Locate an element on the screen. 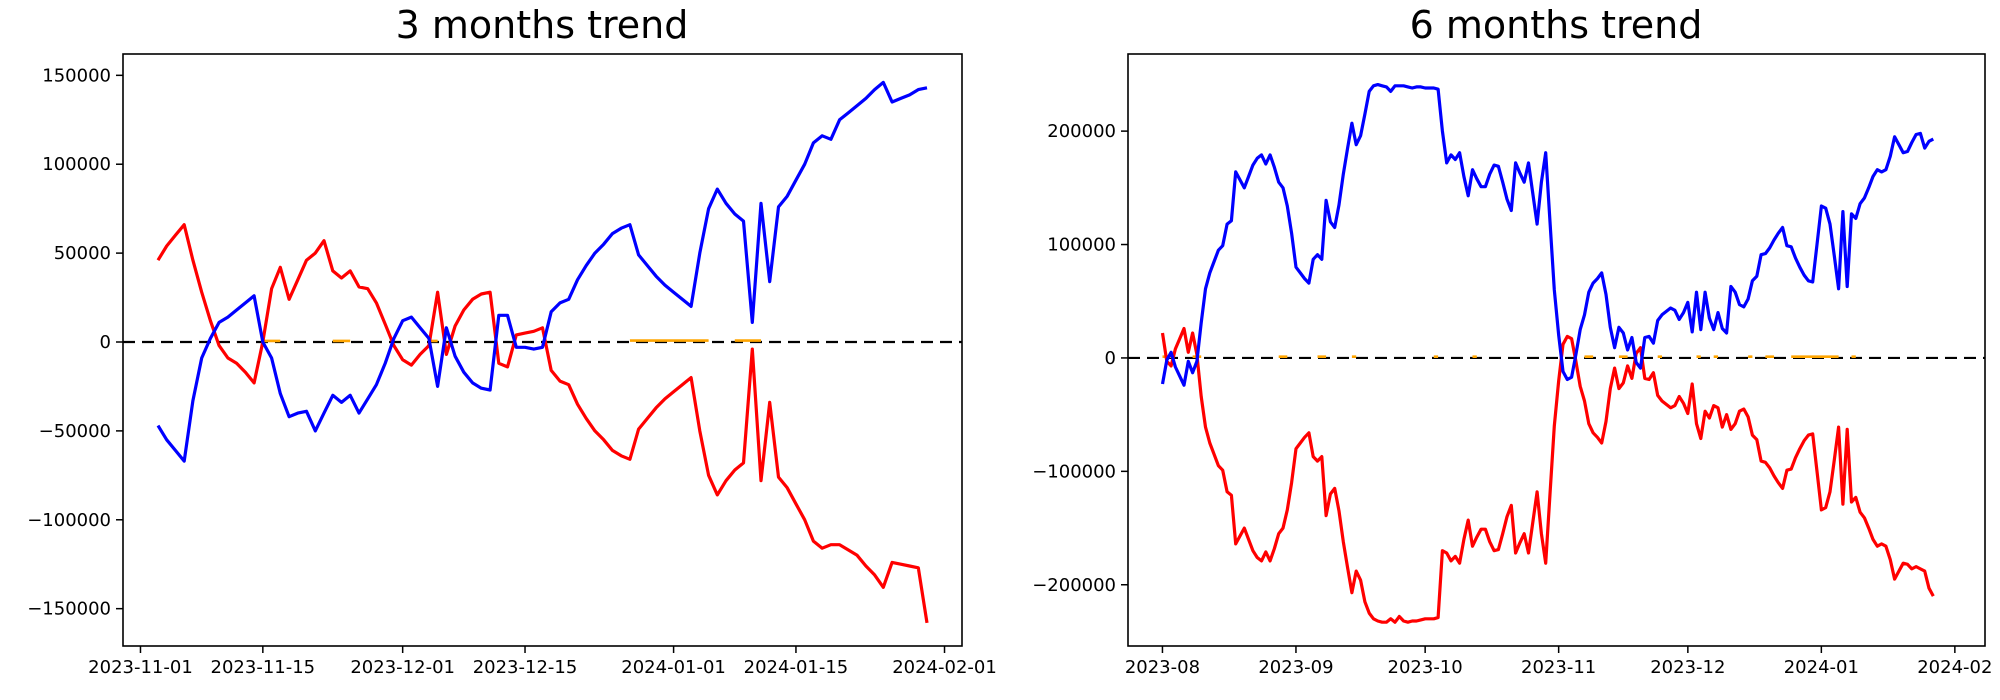 The width and height of the screenshot is (2000, 700). x-tick-label: 2023-11-15 is located at coordinates (263, 667).